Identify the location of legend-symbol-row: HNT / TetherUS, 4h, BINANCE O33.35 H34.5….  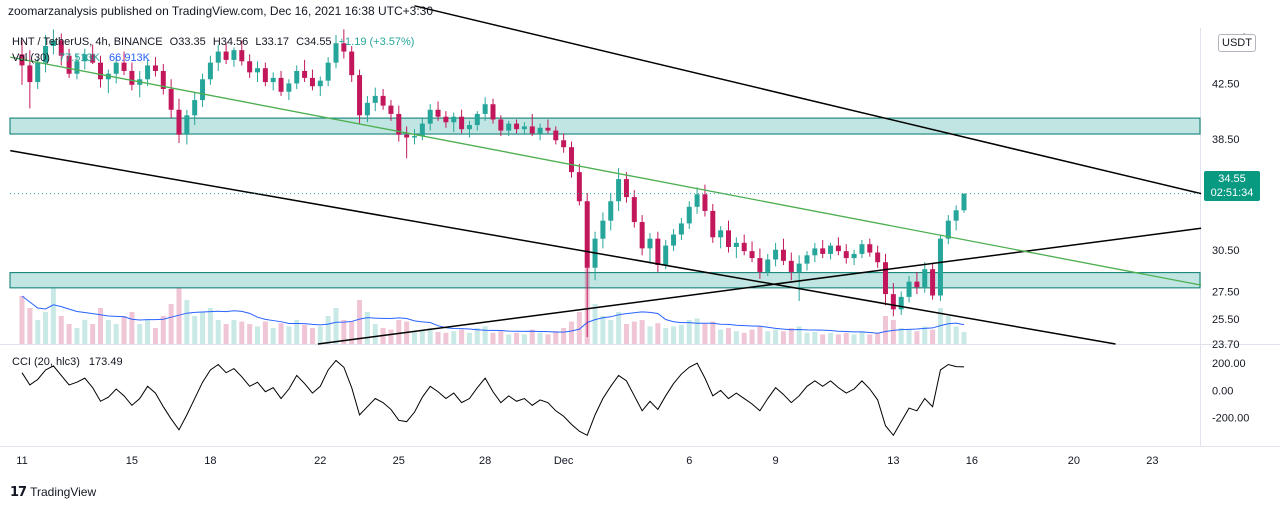
(213, 42).